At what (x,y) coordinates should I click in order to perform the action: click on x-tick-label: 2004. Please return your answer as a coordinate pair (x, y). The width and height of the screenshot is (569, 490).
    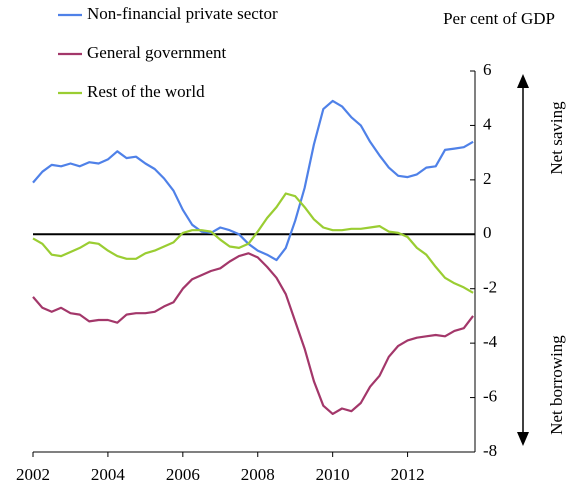
    Looking at the image, I should click on (108, 474).